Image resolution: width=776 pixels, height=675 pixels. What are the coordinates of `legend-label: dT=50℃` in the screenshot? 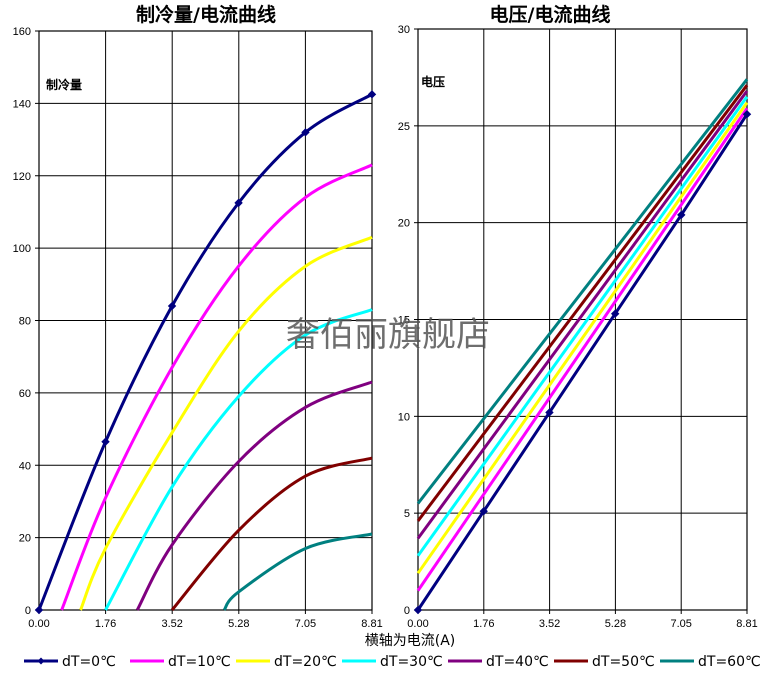 It's located at (623, 662).